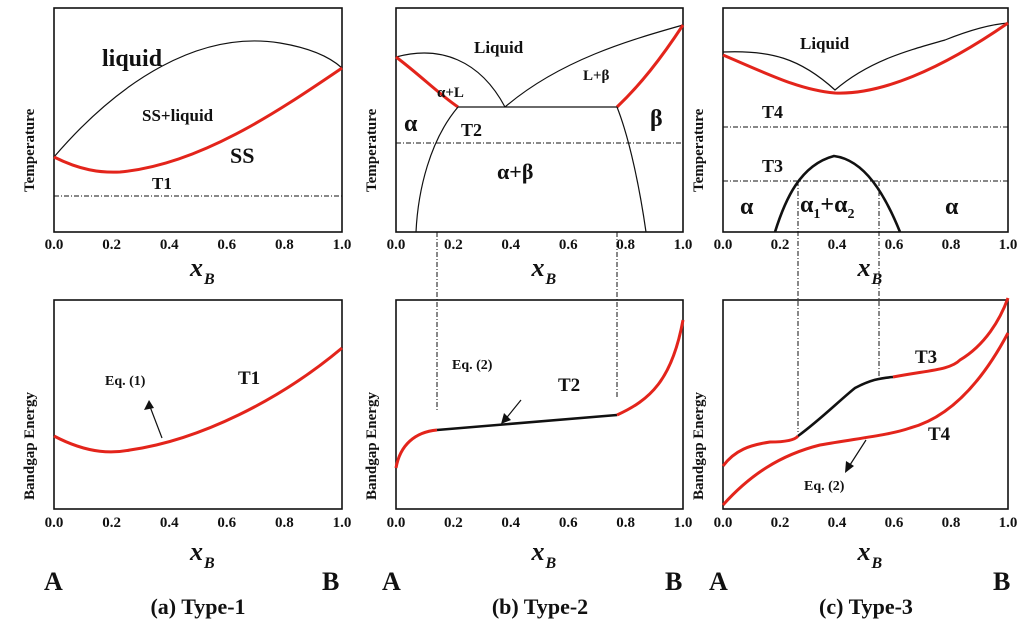  What do you see at coordinates (539, 404) in the screenshot?
I see `panel-b-bottom-frame` at bounding box center [539, 404].